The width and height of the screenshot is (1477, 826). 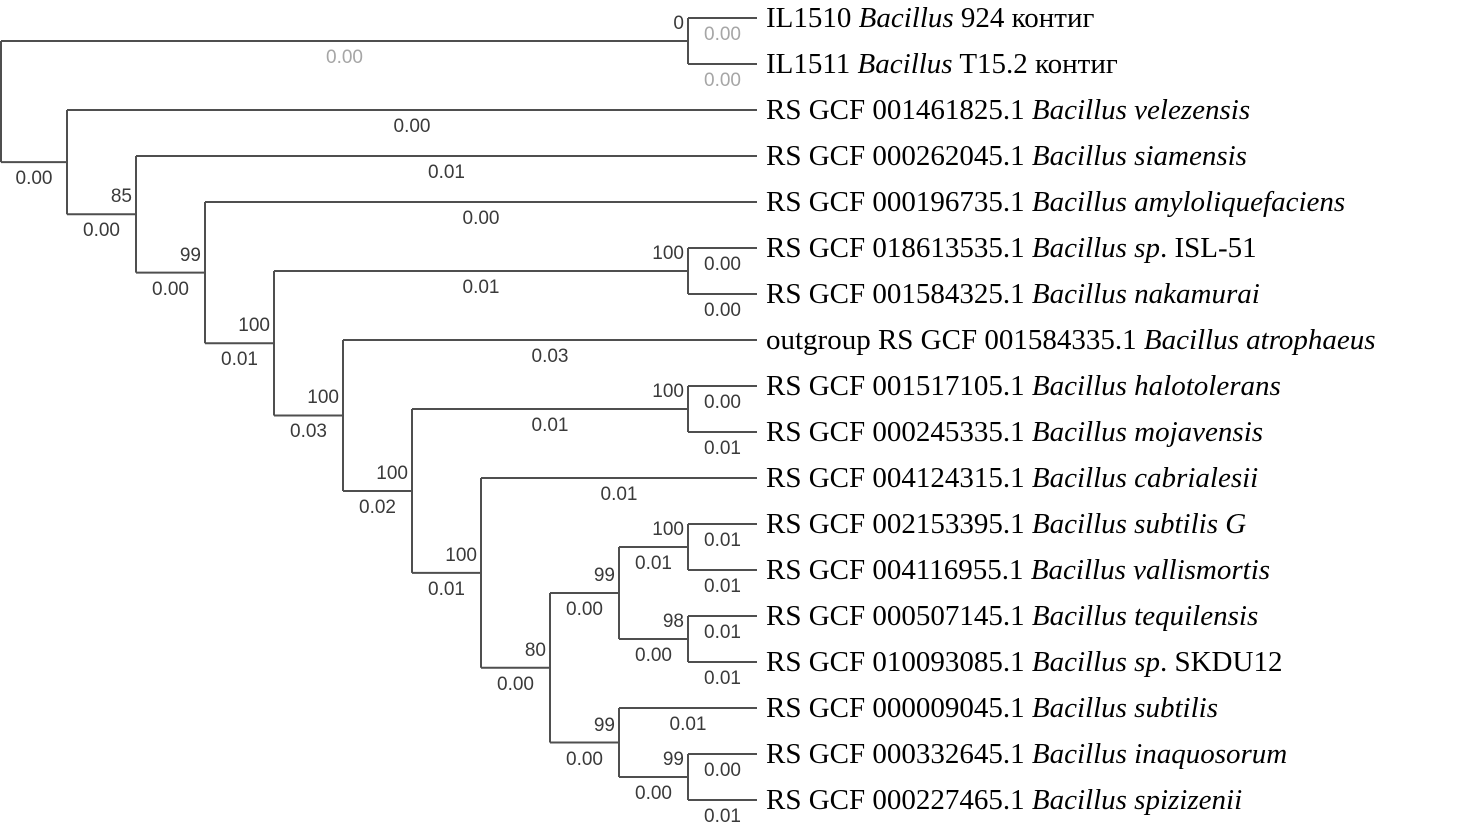 What do you see at coordinates (673, 621) in the screenshot?
I see `support-value-label: 98` at bounding box center [673, 621].